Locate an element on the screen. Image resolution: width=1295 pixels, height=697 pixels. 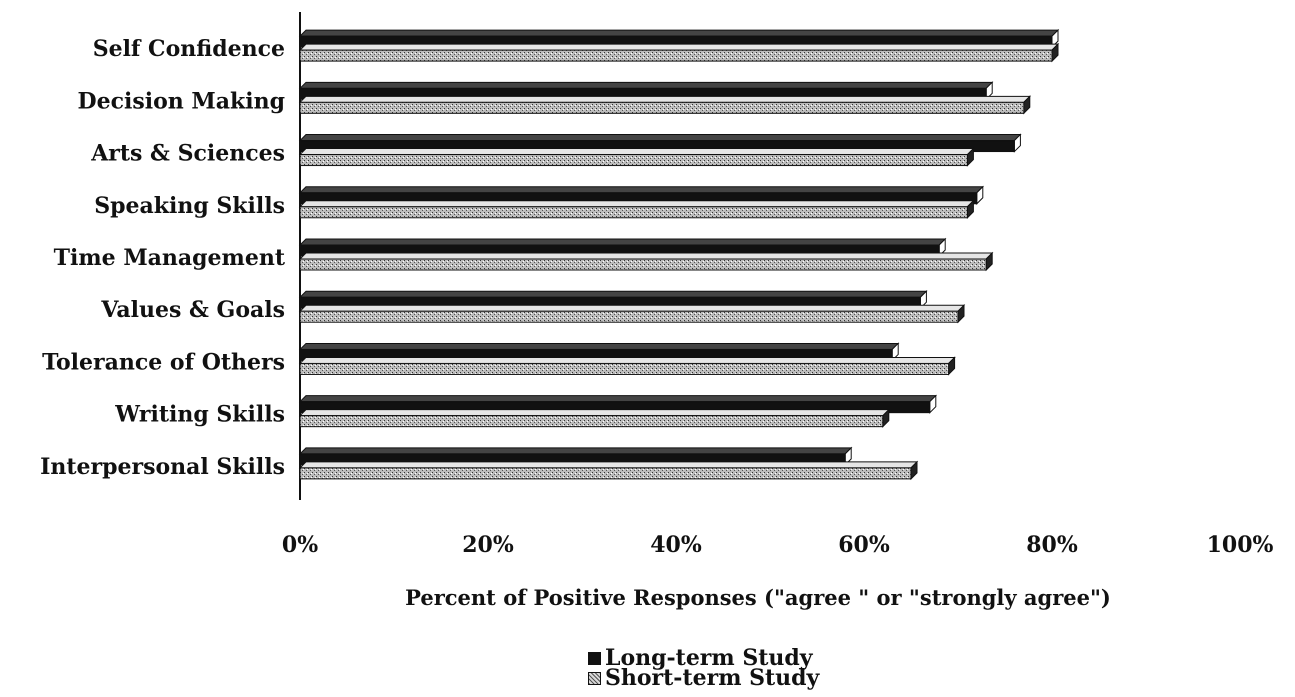
legend-item-short-term: Short-term Study is located at coordinates (704, 678).